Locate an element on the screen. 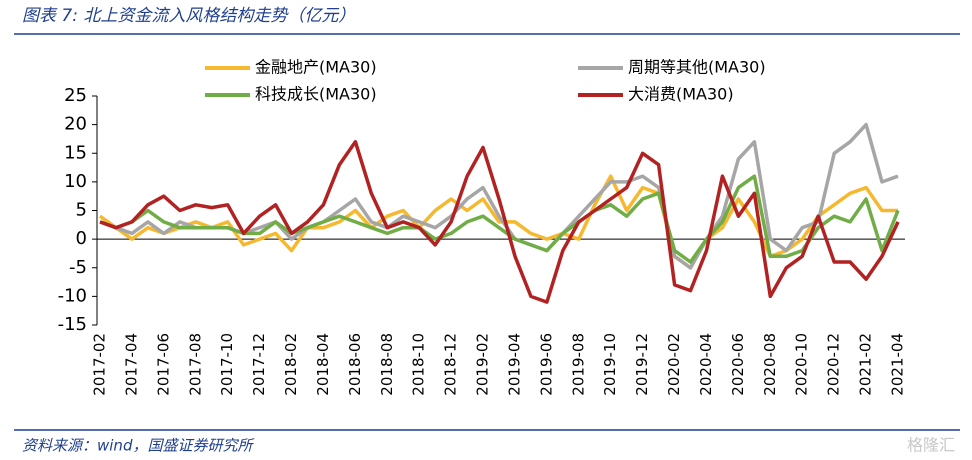  x-tick-label: 2017-06 is located at coordinates (163, 364).